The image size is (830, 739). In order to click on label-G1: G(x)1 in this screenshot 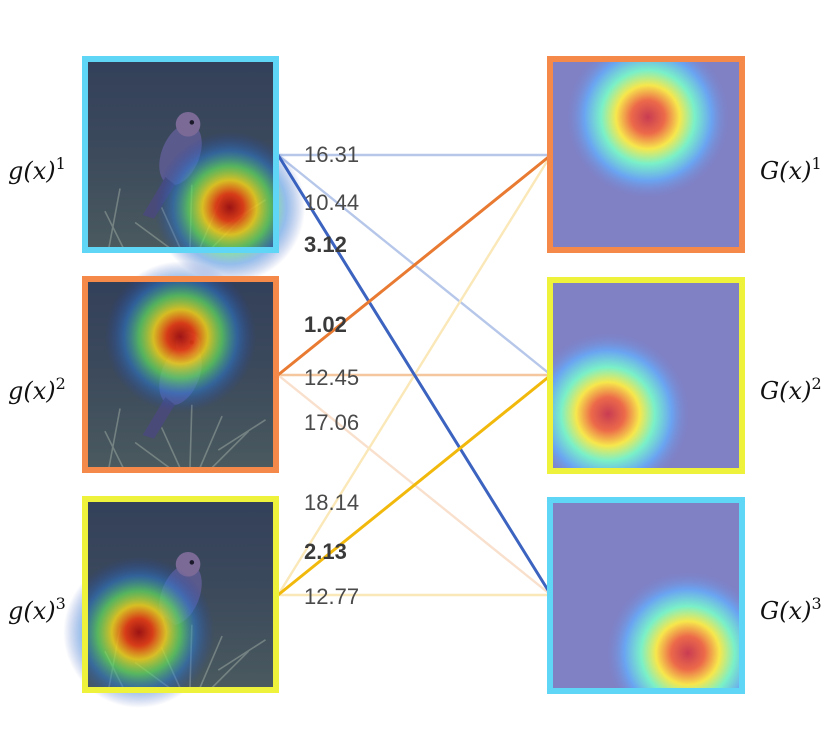, I will do `click(791, 169)`.